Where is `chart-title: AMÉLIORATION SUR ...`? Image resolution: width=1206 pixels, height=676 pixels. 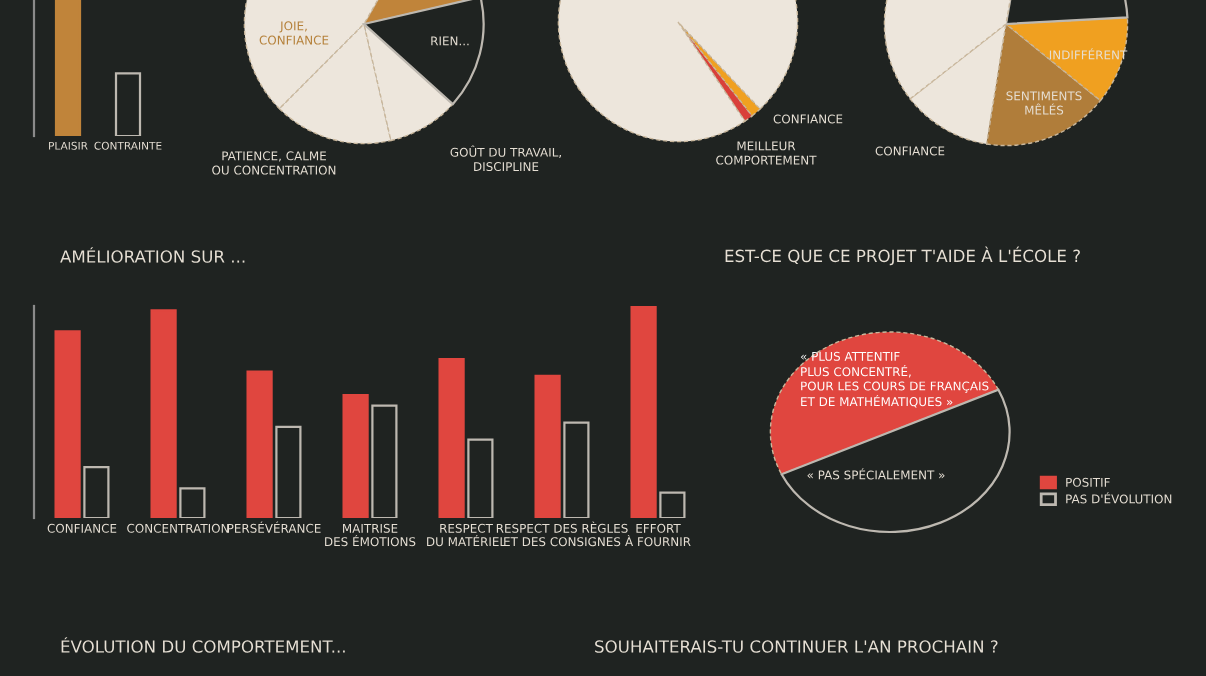 chart-title: AMÉLIORATION SUR ... is located at coordinates (152, 255).